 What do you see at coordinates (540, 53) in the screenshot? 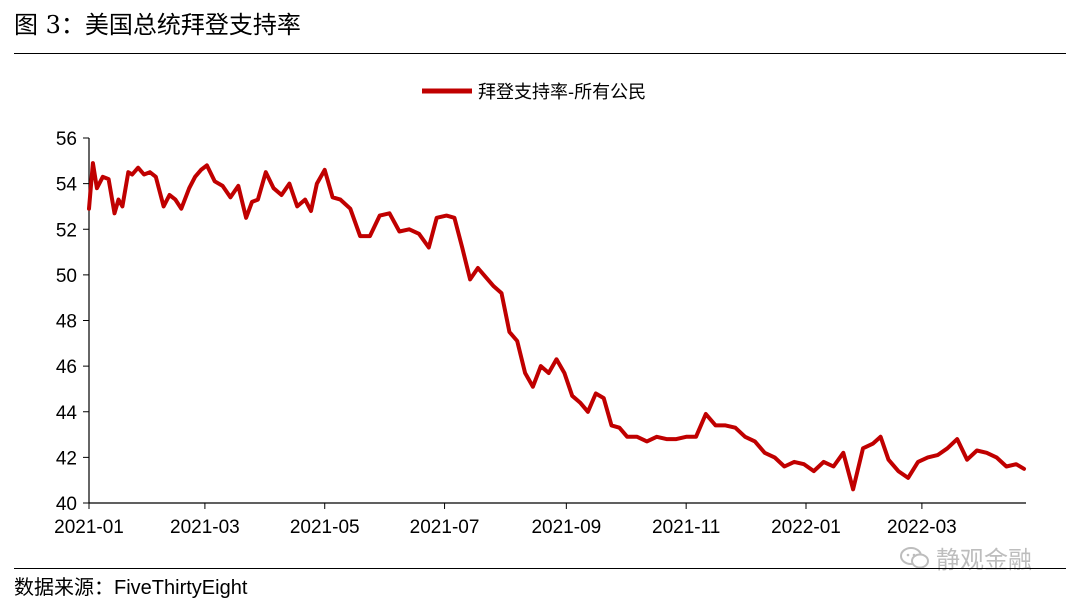
I see `title-divider` at bounding box center [540, 53].